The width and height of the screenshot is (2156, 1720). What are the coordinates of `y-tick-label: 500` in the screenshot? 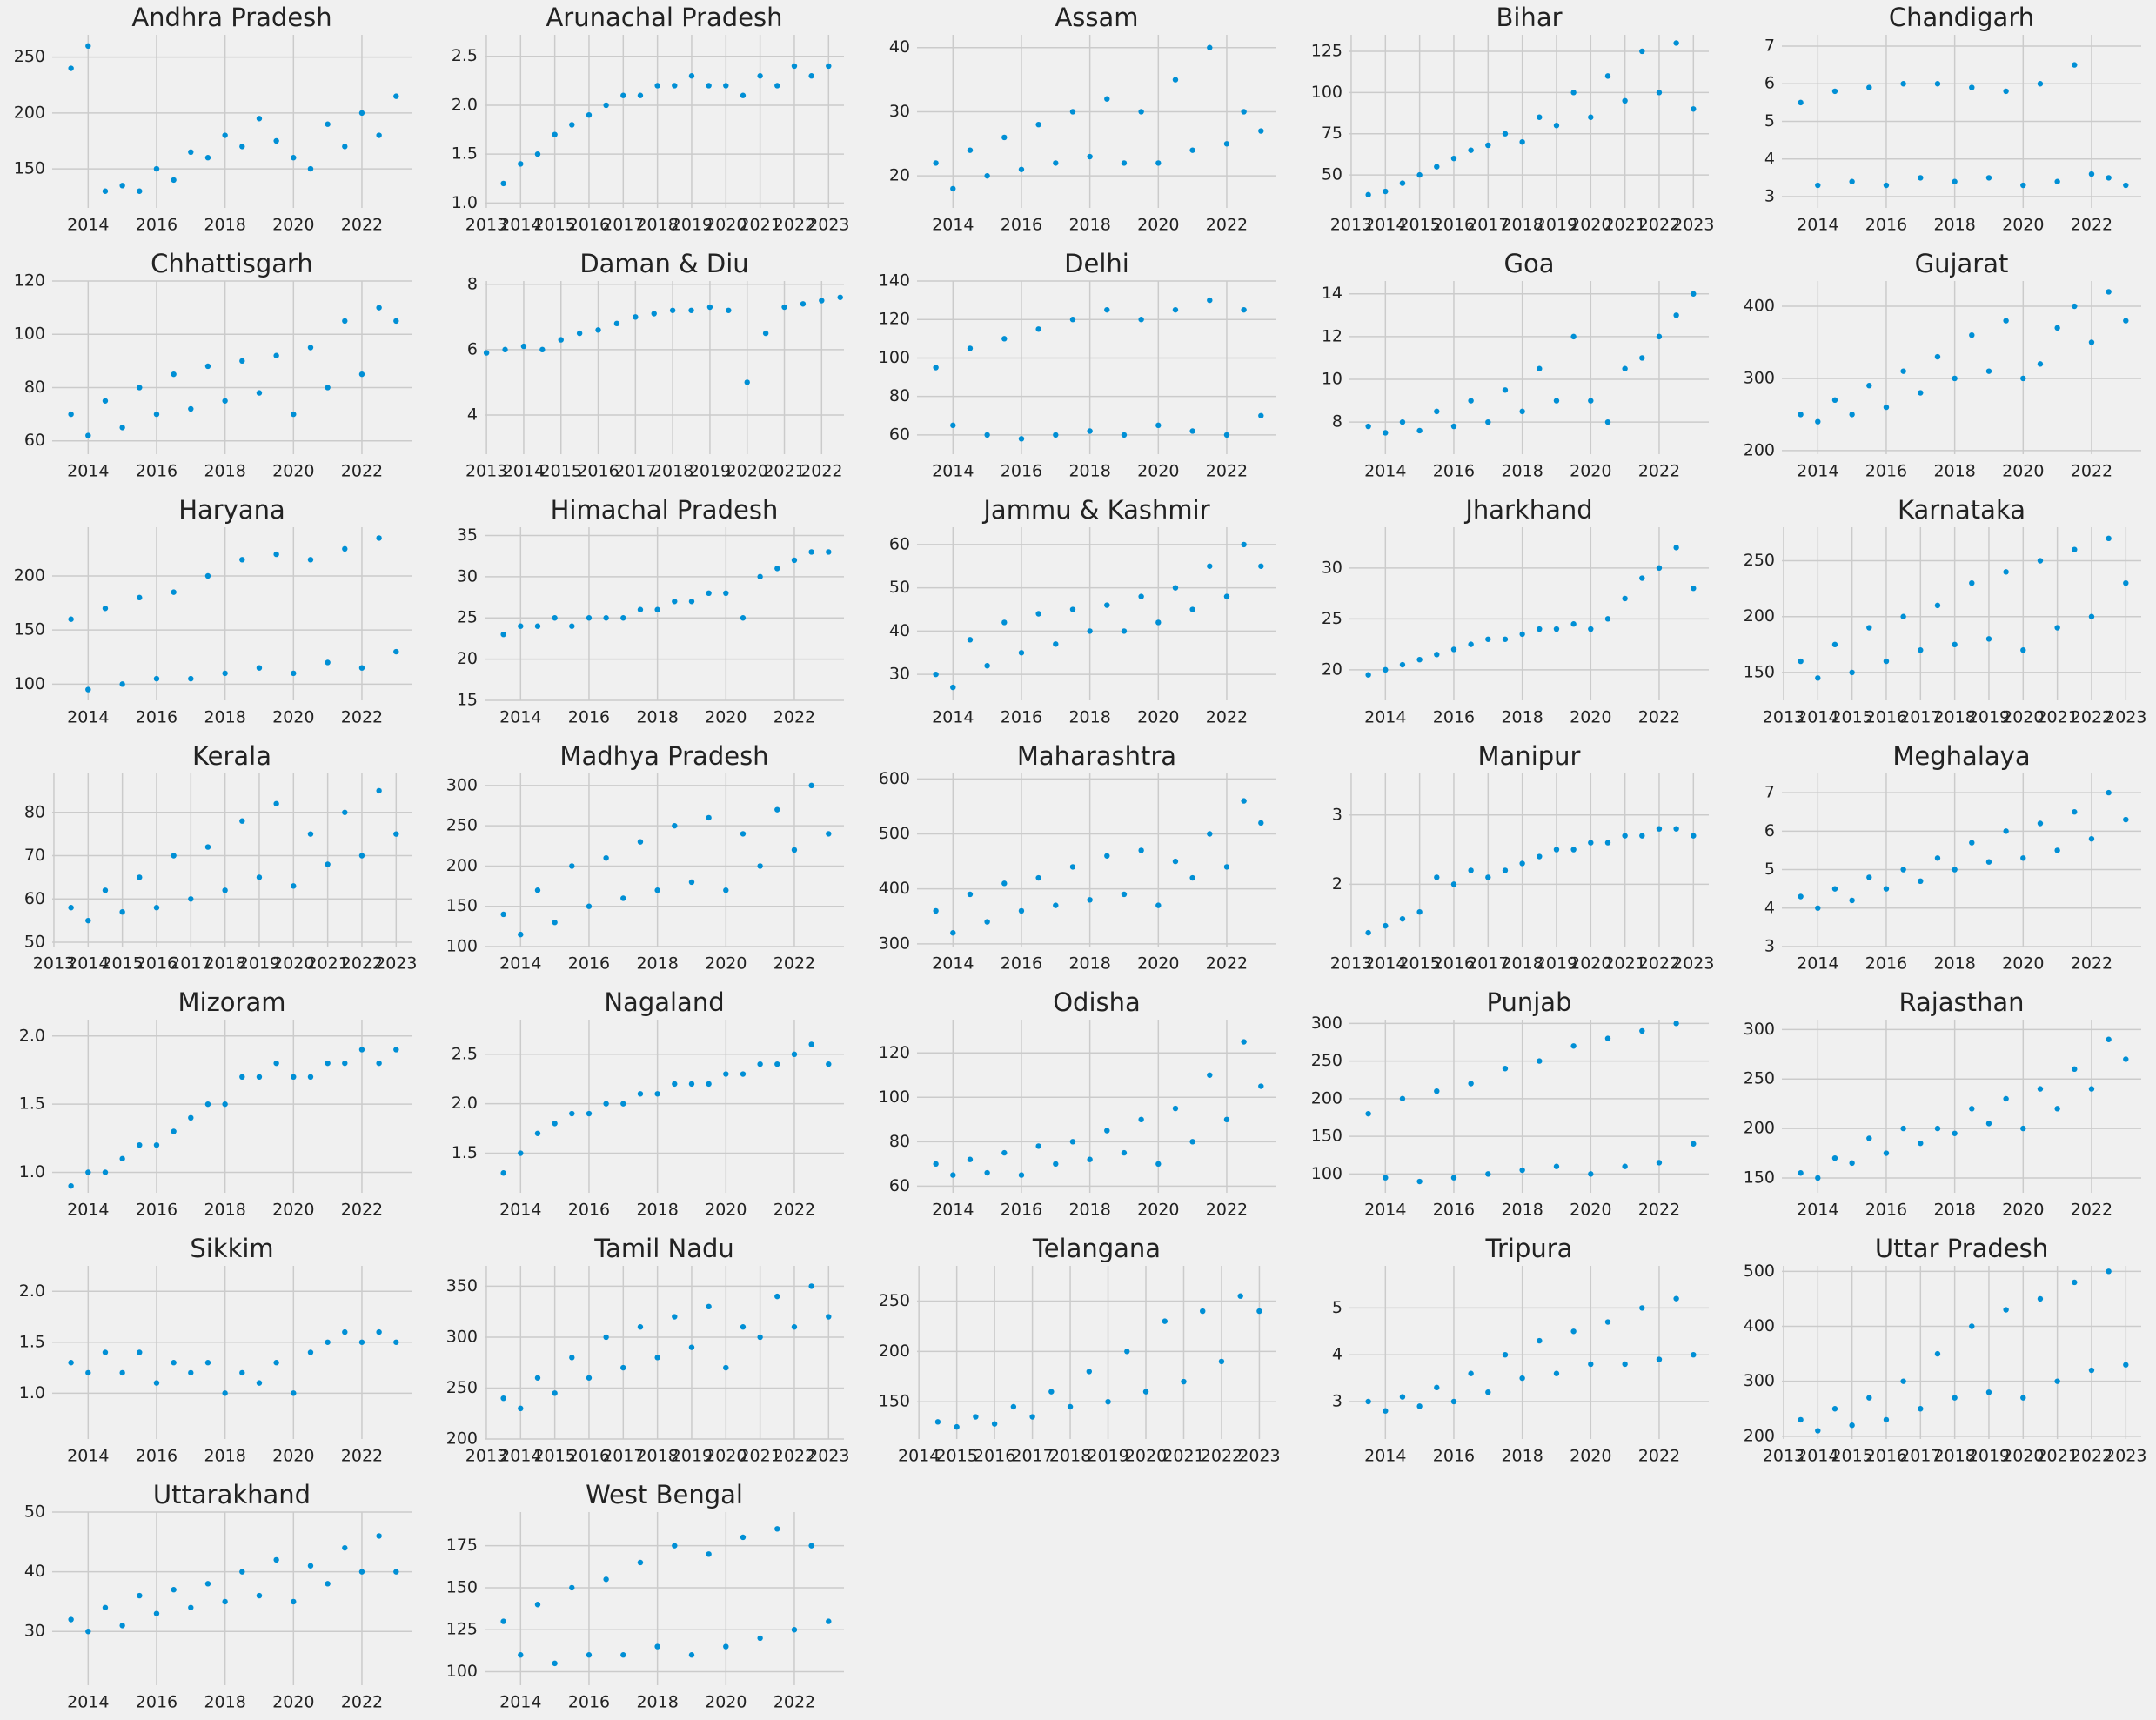 It's located at (1759, 1271).